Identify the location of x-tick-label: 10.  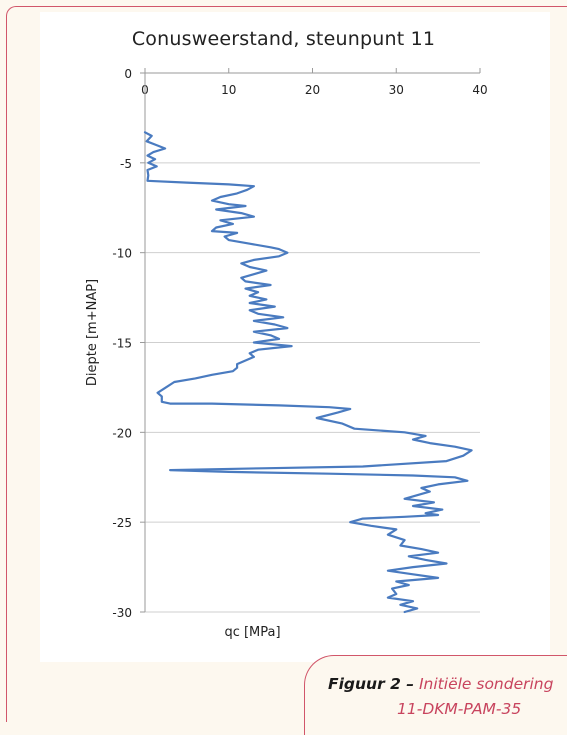
(228, 90).